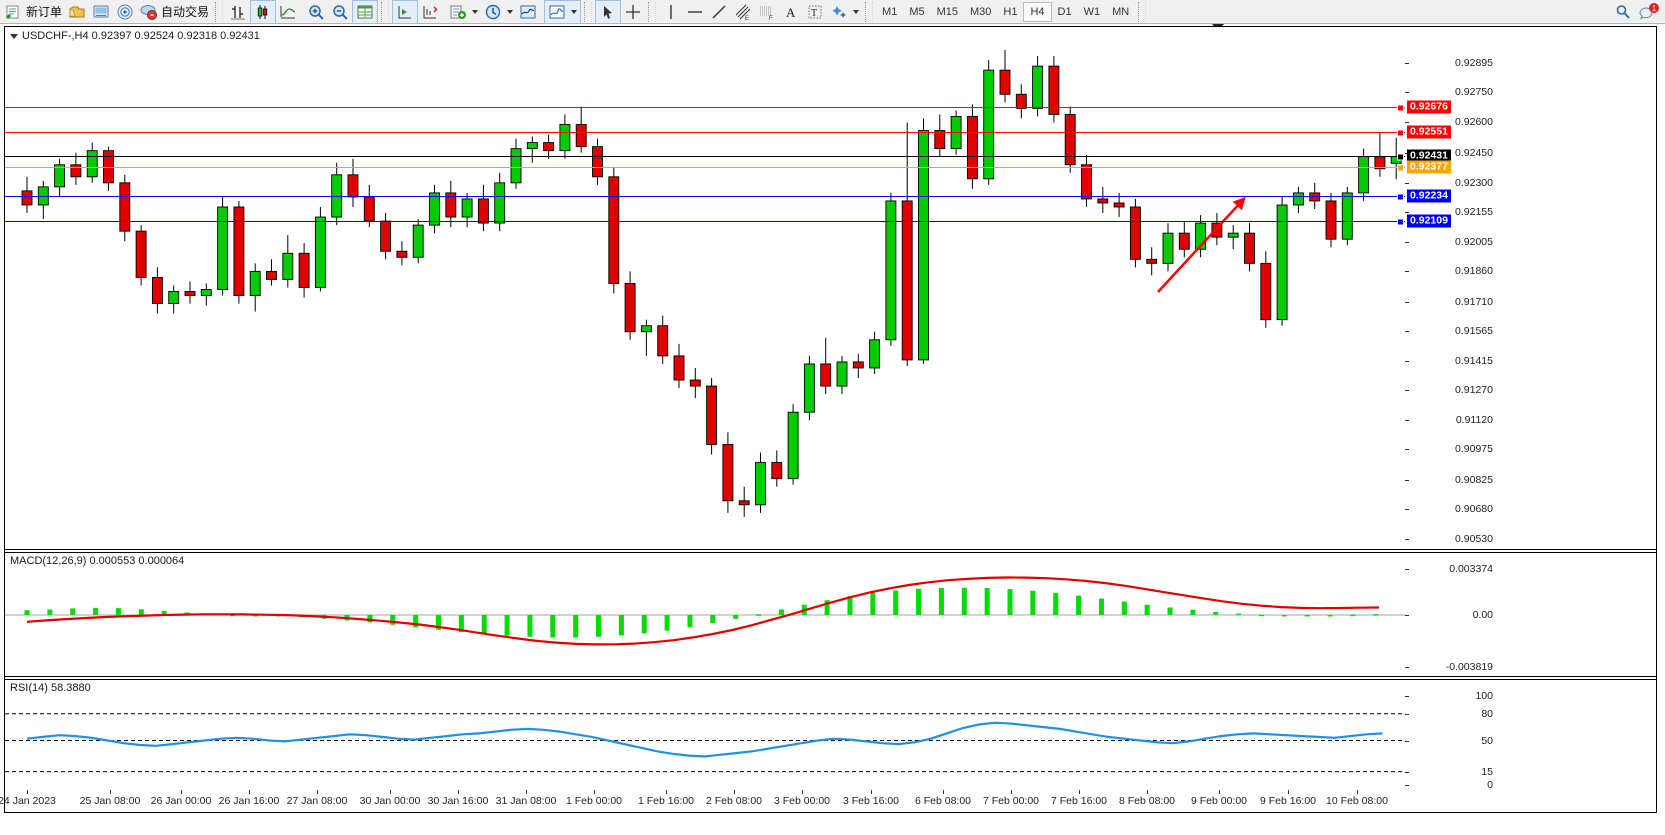 The width and height of the screenshot is (1665, 835). Describe the element at coordinates (77, 12) in the screenshot. I see `folder-button` at that location.